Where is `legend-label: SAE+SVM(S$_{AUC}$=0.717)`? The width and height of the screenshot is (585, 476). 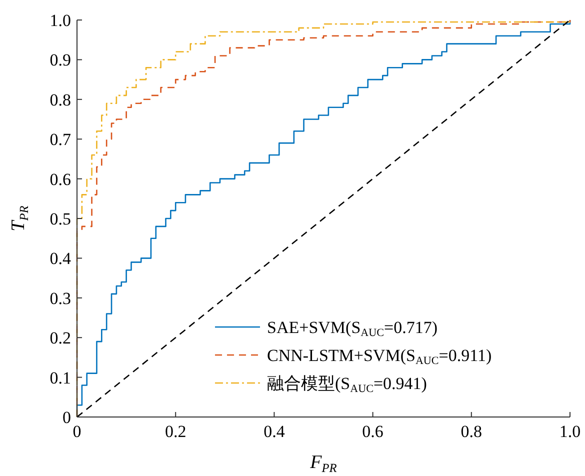
legend-label: SAE+SVM(S$_{AUC}$=0.717) is located at coordinates (352, 329).